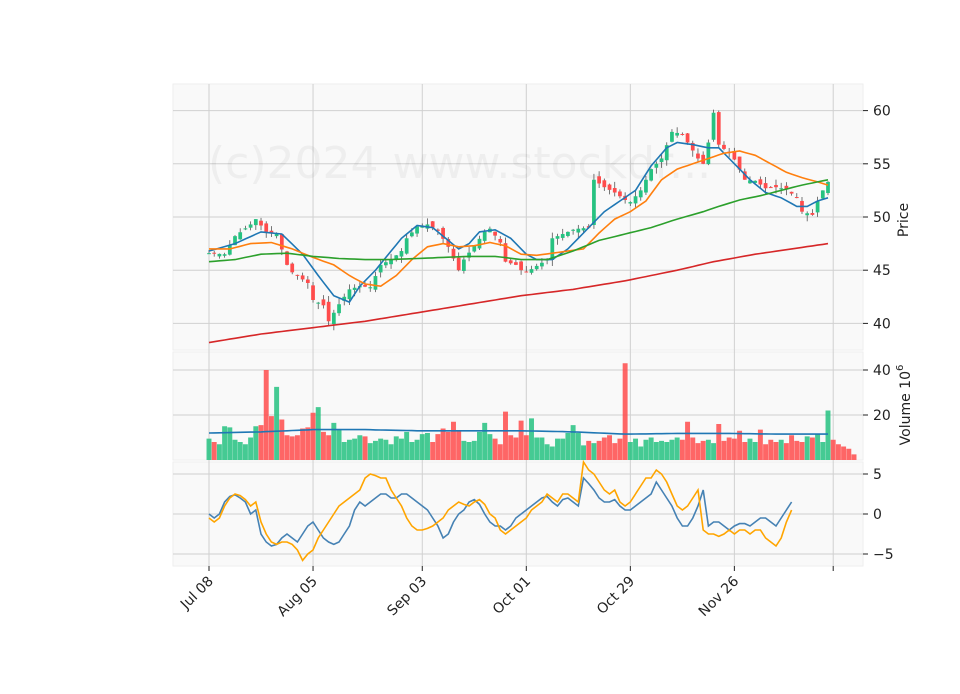 This screenshot has height=694, width=960. Describe the element at coordinates (518, 431) in the screenshot. I see `volume-average-line` at that location.